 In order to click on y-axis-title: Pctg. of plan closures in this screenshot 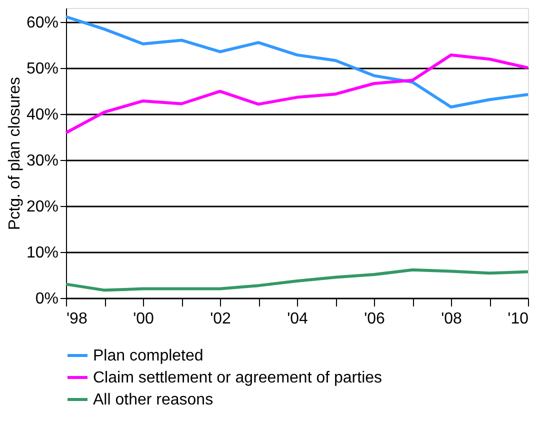, I will do `click(15, 153)`.